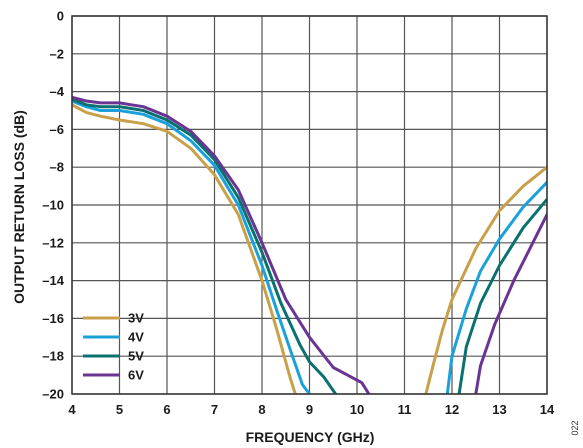 The width and height of the screenshot is (583, 448). I want to click on x-tick-labels: 4 5 6 7 8 9 10 11 12 13 14, so click(311, 409).